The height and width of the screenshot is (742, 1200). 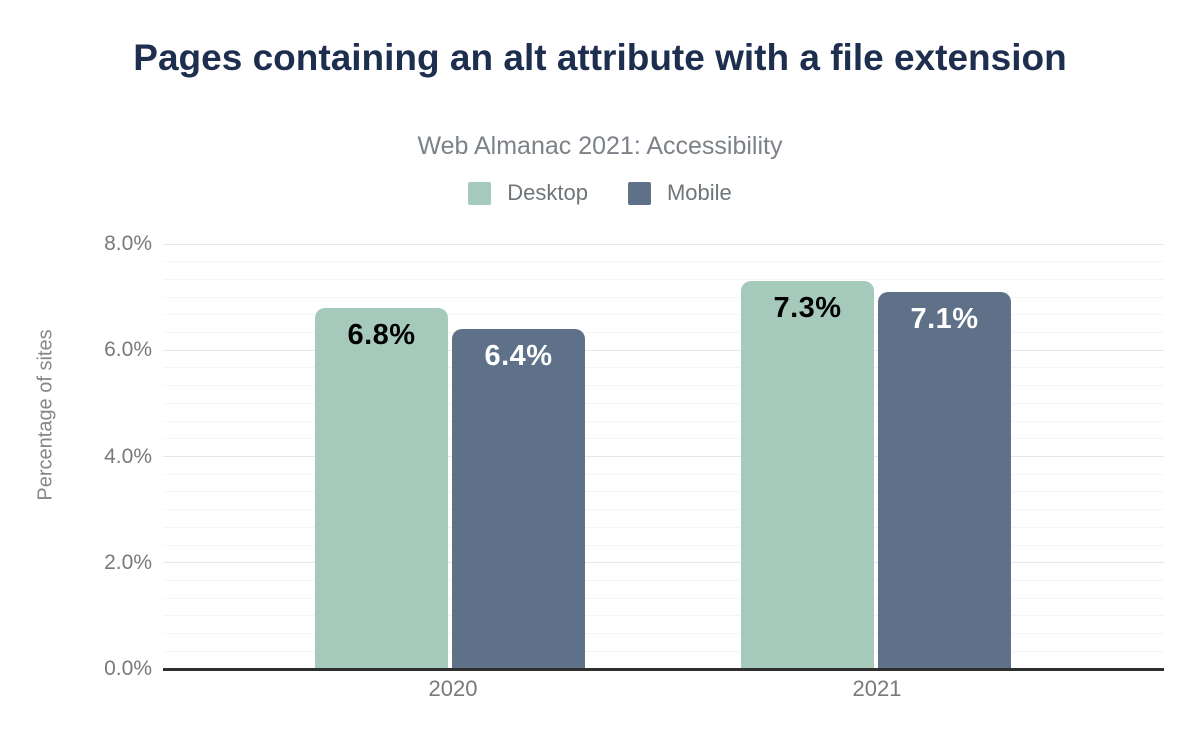 What do you see at coordinates (381, 488) in the screenshot?
I see `bar-desktop-2020: 6.8%` at bounding box center [381, 488].